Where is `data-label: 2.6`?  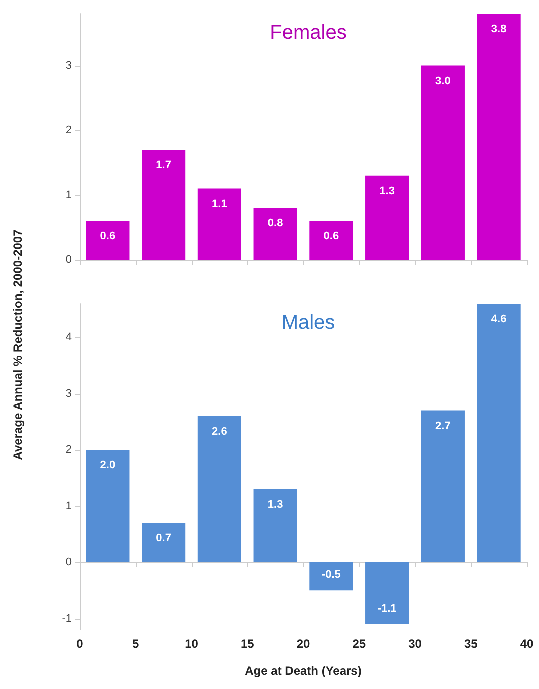
data-label: 2.6 is located at coordinates (220, 432).